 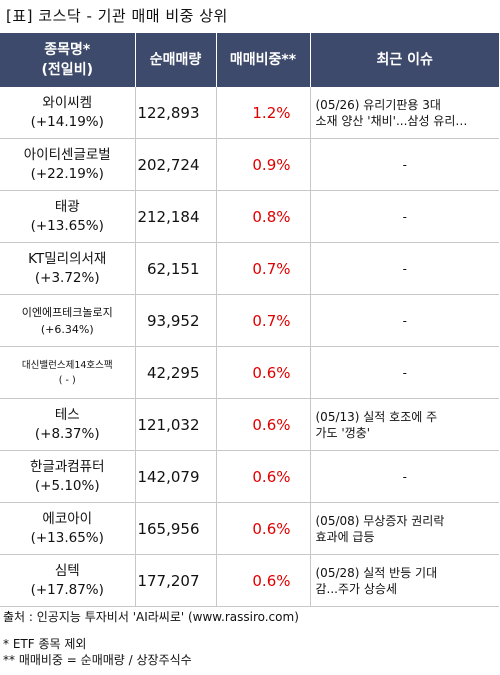 What do you see at coordinates (176, 372) in the screenshot?
I see `net-volume: 42,295` at bounding box center [176, 372].